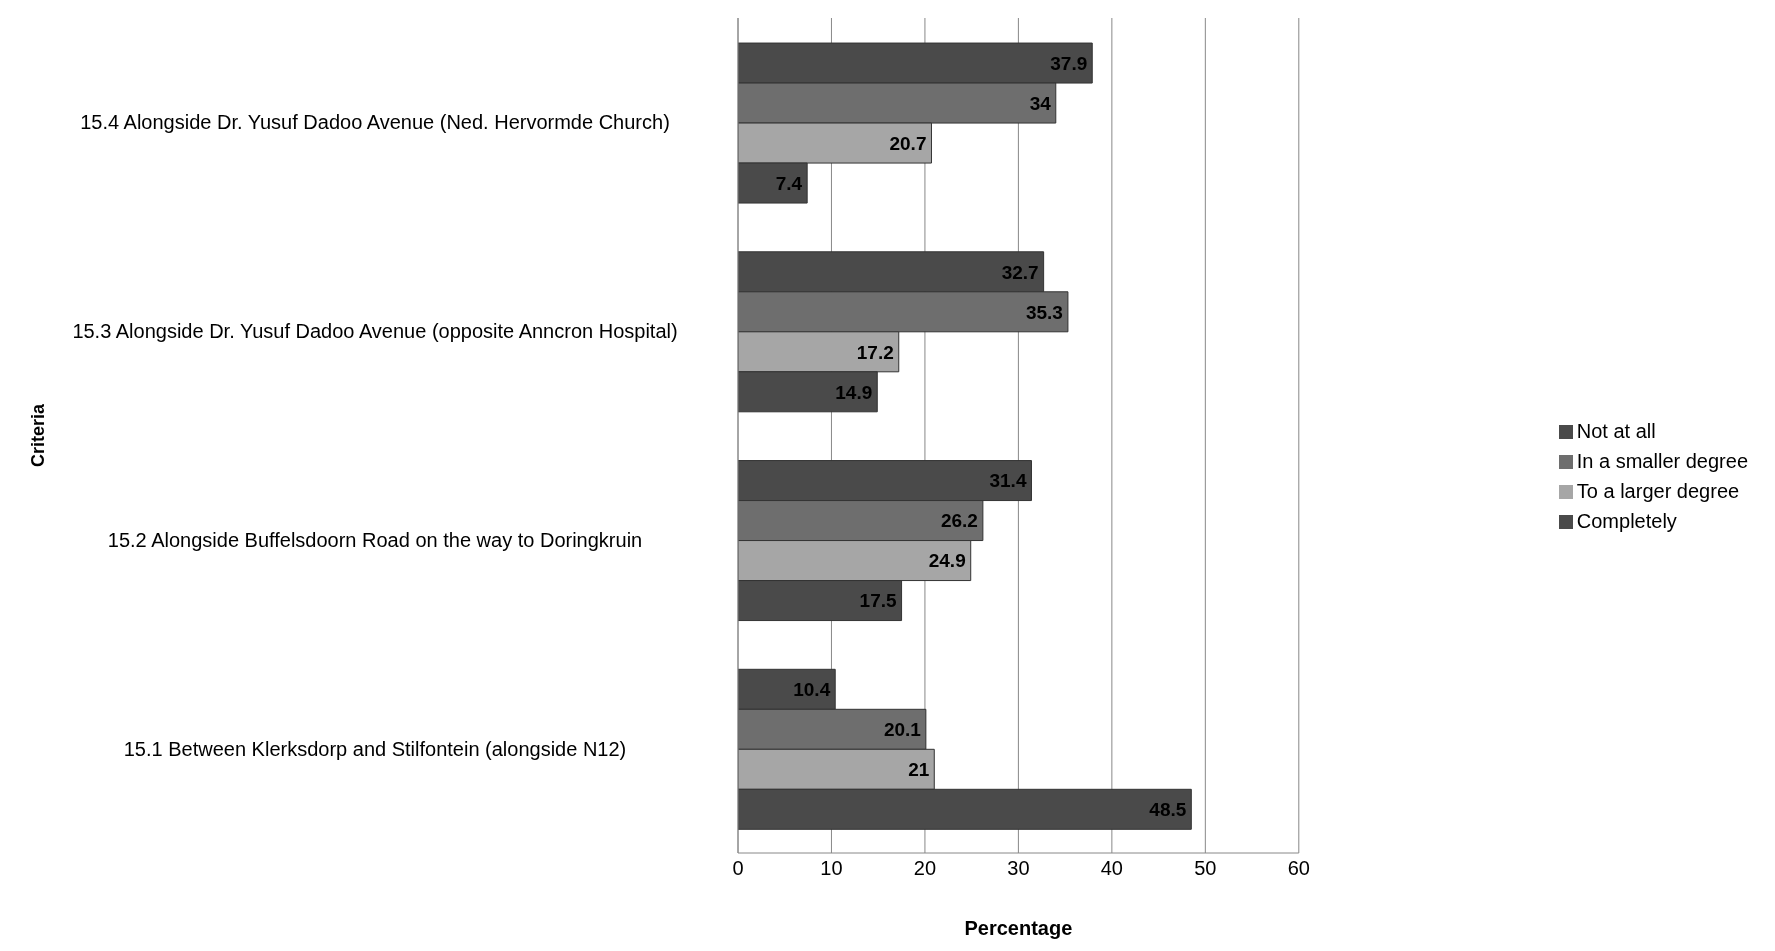  I want to click on y-tick-label: 15.2 Alongside Buffelsdoorn Road on the way to Doringkruin, so click(375, 539).